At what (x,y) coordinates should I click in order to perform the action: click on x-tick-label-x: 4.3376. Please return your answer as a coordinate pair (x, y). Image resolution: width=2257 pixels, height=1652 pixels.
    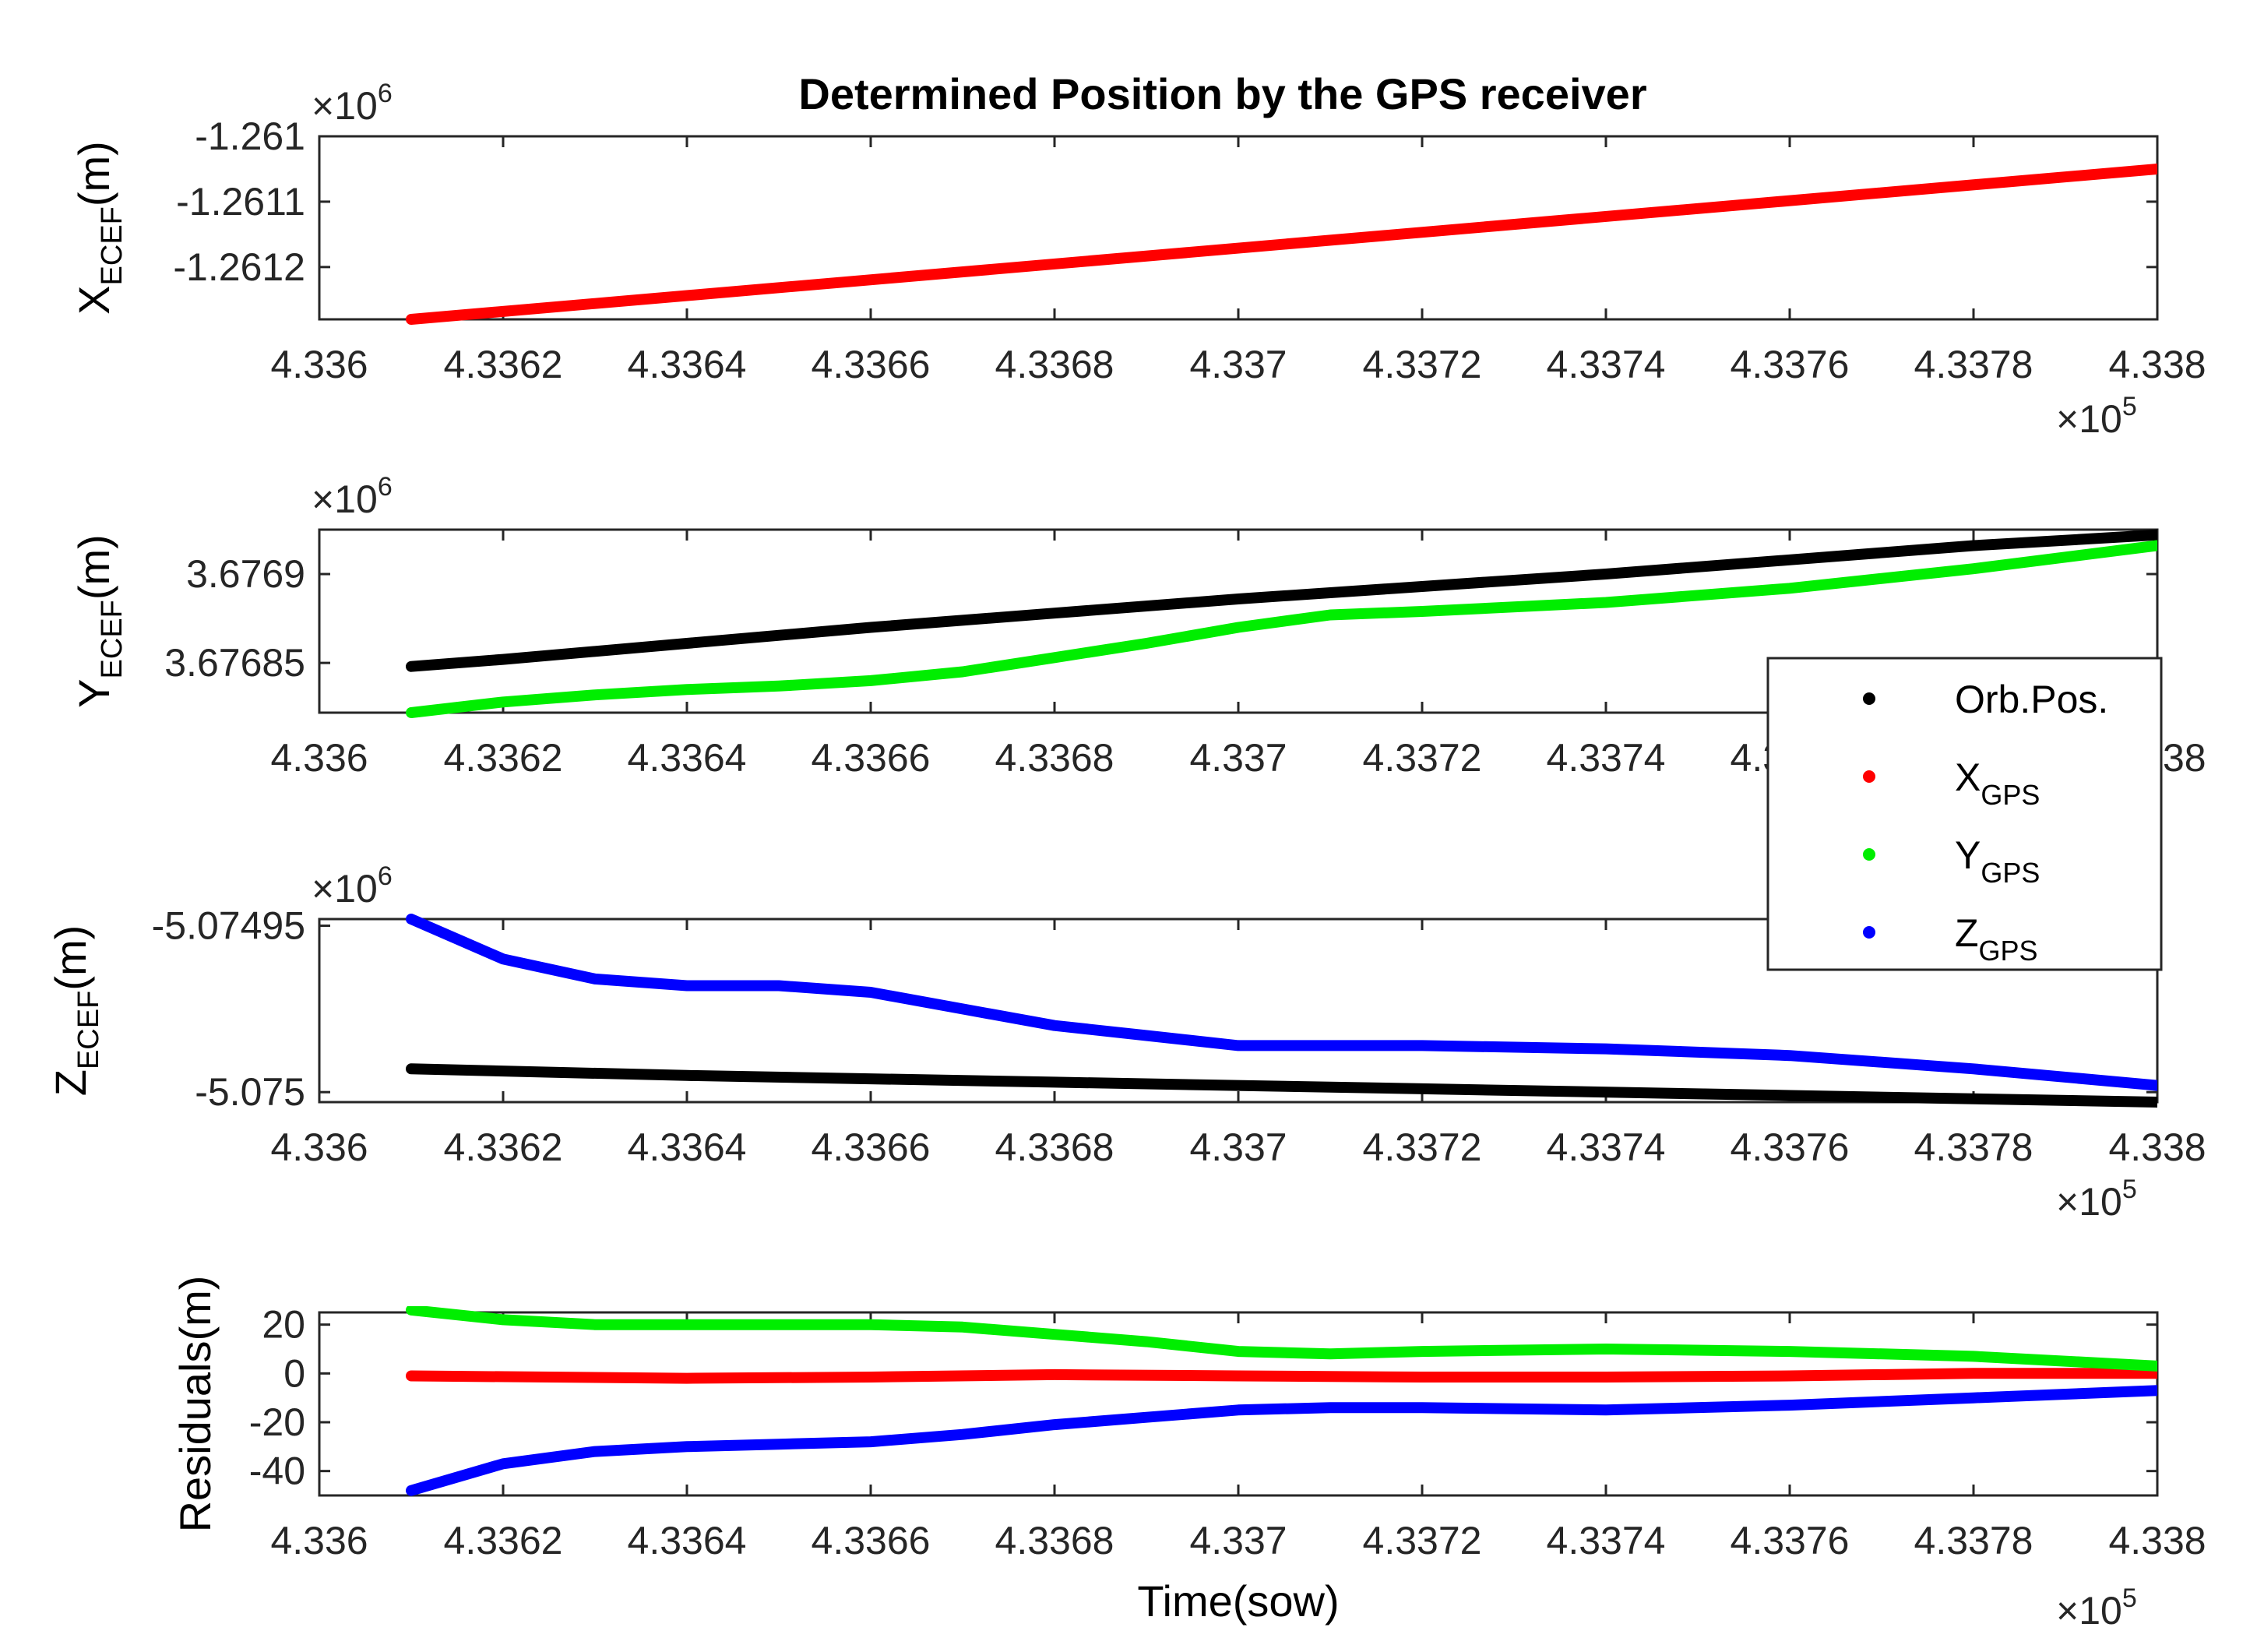
    Looking at the image, I should click on (1790, 364).